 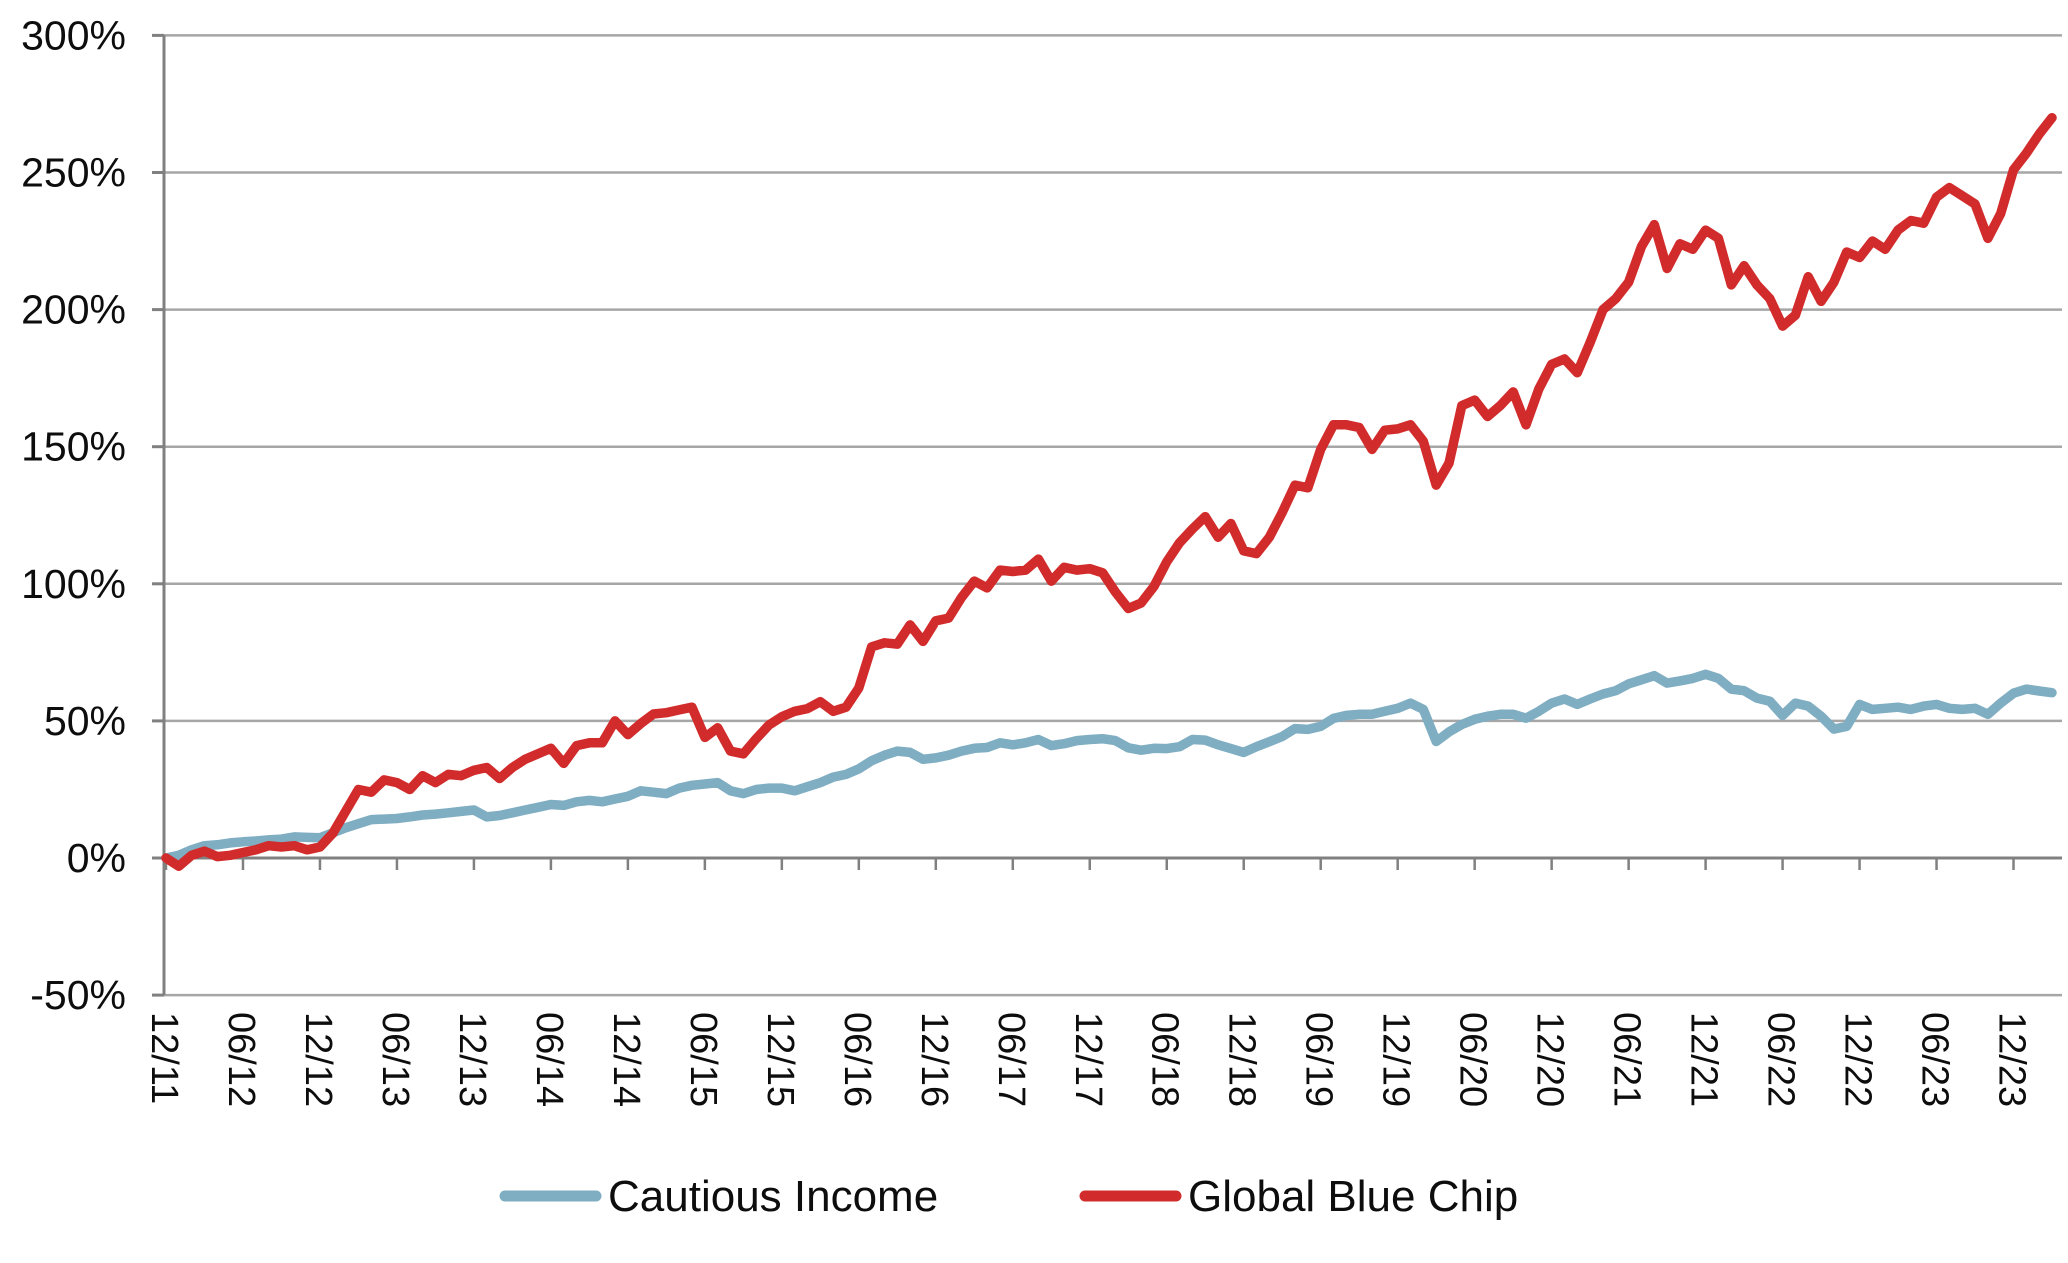 I want to click on y-tick-label: 200%, so click(x=73, y=310).